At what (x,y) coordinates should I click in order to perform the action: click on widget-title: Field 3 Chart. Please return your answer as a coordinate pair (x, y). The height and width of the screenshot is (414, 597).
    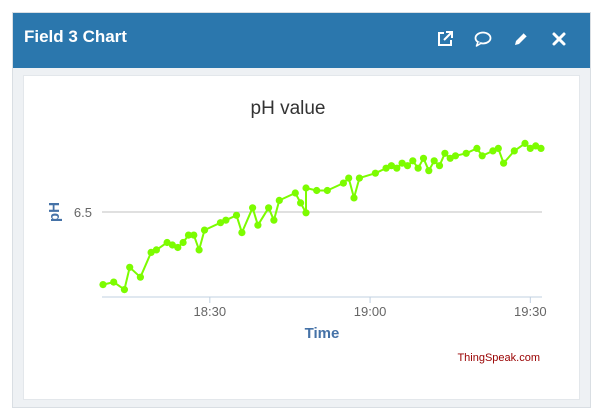
    Looking at the image, I should click on (75, 36).